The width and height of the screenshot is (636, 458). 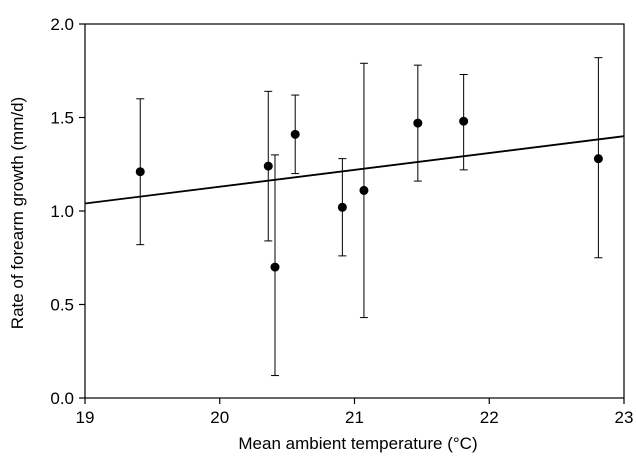 I want to click on trend-line, so click(x=354, y=170).